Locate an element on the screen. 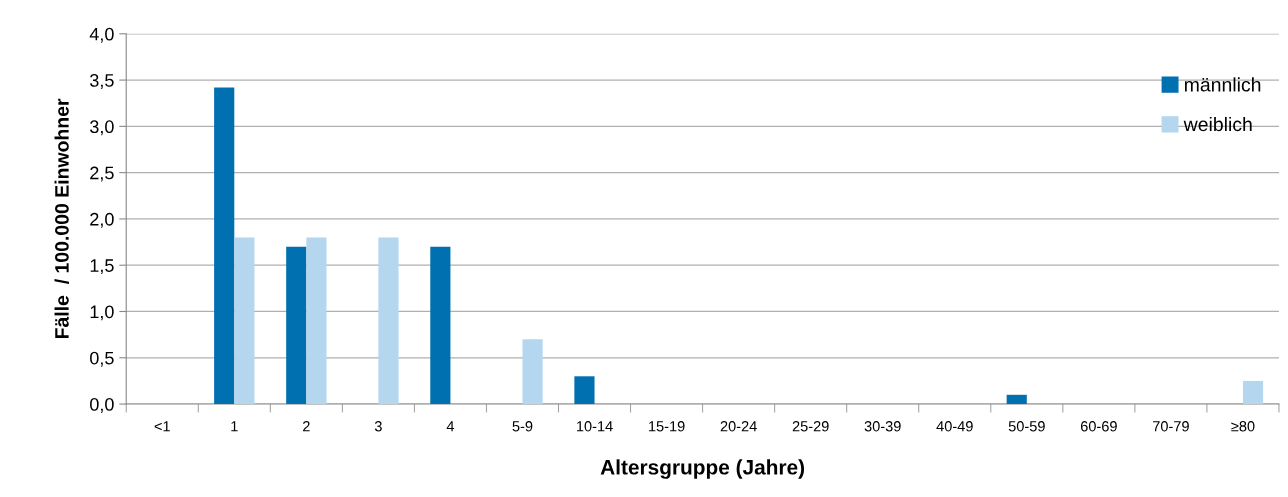 Image resolution: width=1288 pixels, height=497 pixels. x-tick-label: 3 is located at coordinates (378, 426).